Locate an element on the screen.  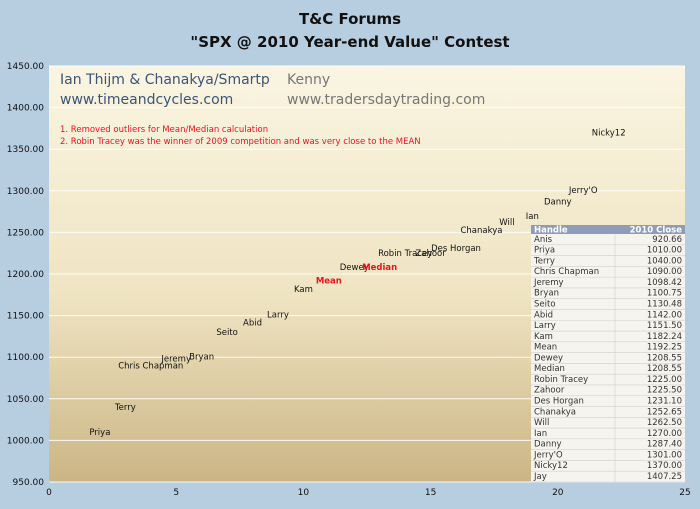
table-cell-handle: Ian is located at coordinates (540, 434).